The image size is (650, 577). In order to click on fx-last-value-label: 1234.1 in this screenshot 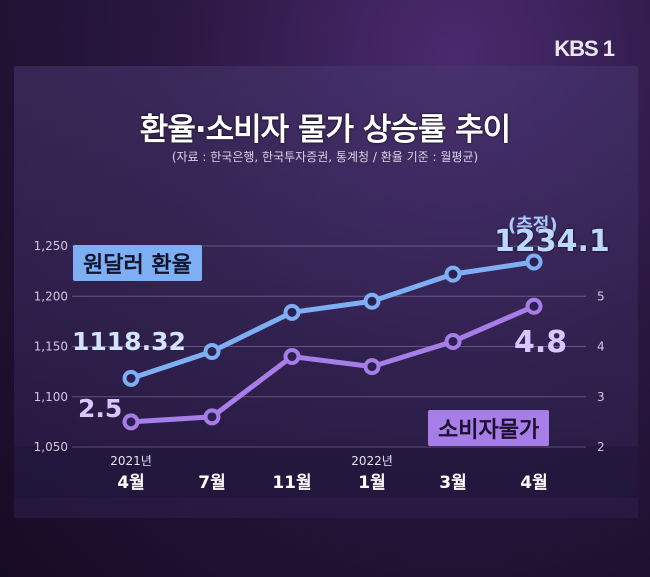, I will do `click(552, 241)`.